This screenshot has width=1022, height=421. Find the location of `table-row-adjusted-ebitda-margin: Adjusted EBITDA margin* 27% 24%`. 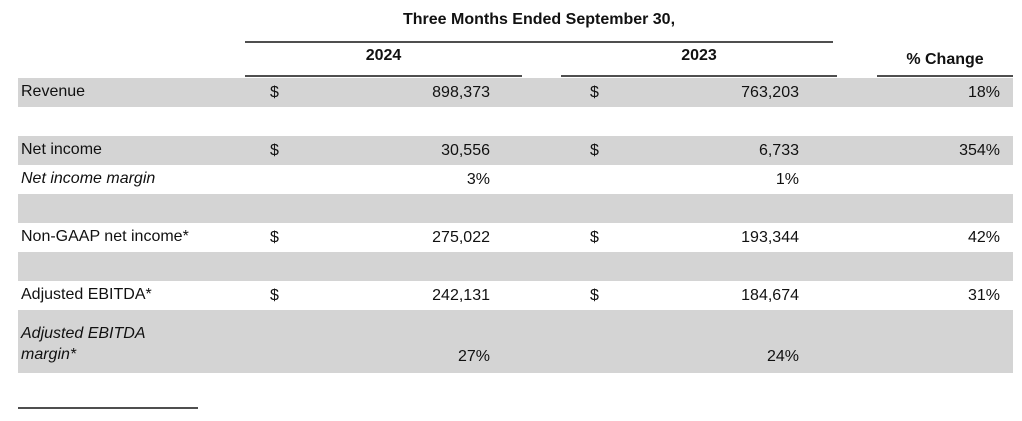

table-row-adjusted-ebitda-margin: Adjusted EBITDA margin* 27% 24% is located at coordinates (515, 341).